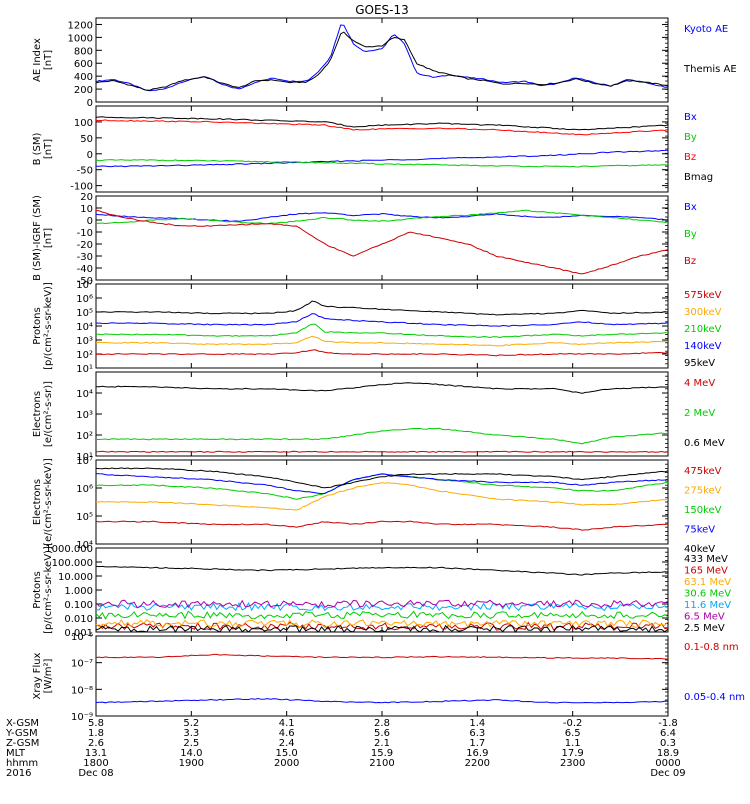 This screenshot has height=804, width=750. Describe the element at coordinates (707, 582) in the screenshot. I see `legend-entry: 63.1 MeV` at that location.